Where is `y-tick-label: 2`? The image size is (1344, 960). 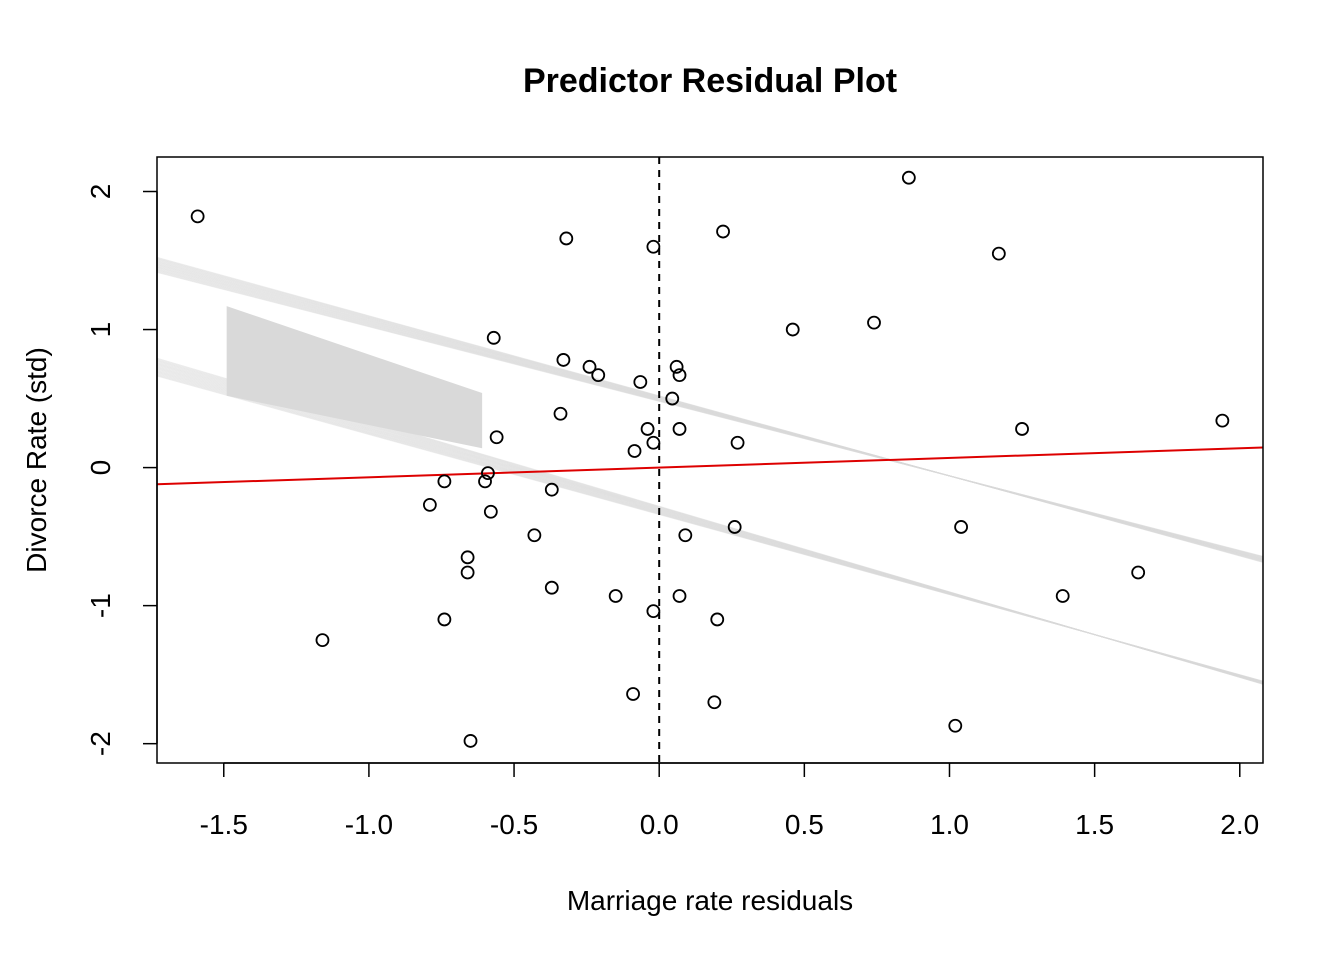 y-tick-label: 2 is located at coordinates (100, 192).